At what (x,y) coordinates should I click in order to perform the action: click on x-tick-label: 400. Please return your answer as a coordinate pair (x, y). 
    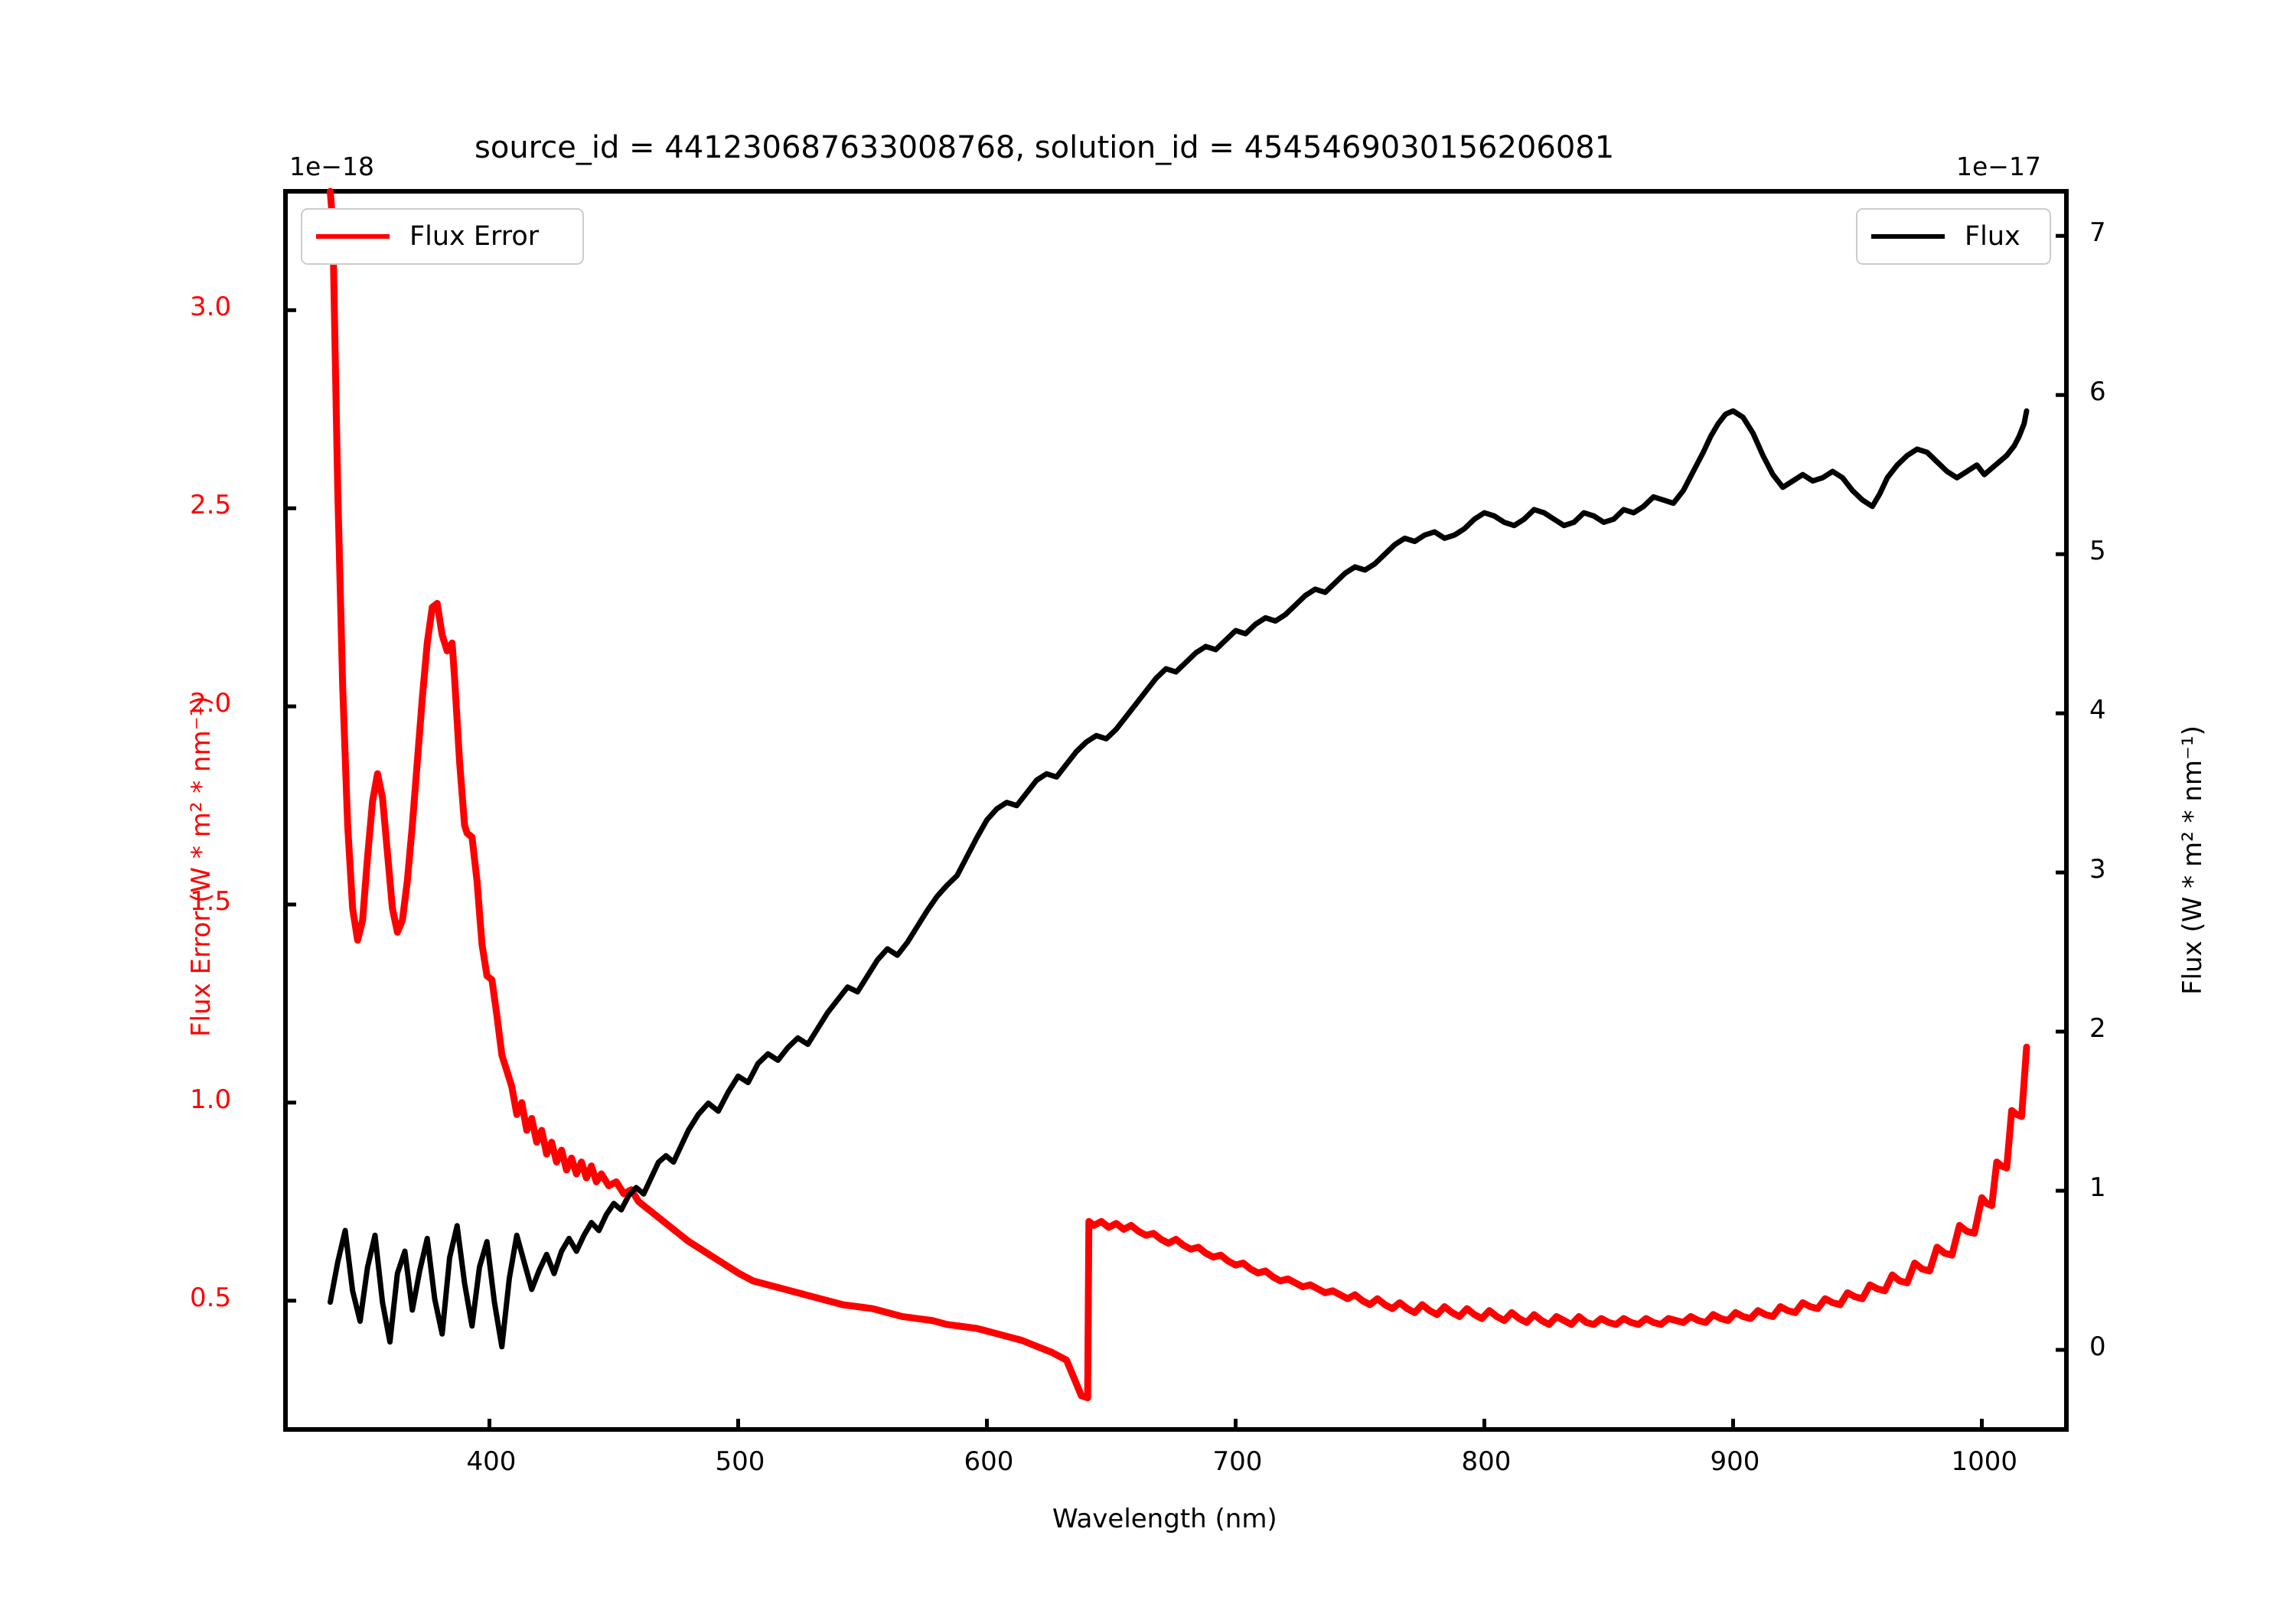
    Looking at the image, I should click on (491, 1461).